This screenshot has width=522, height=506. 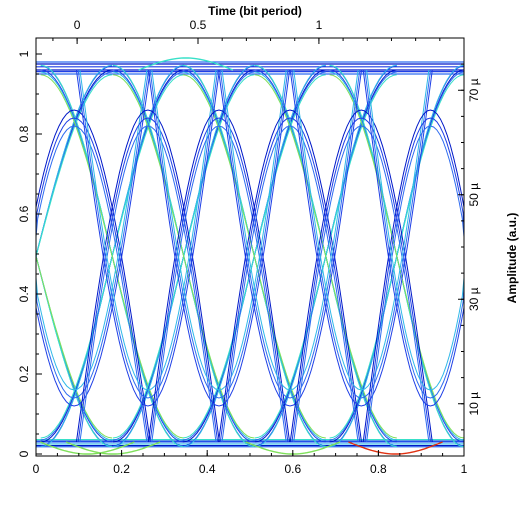 I want to click on left-tick-label: 0.6, so click(x=24, y=213).